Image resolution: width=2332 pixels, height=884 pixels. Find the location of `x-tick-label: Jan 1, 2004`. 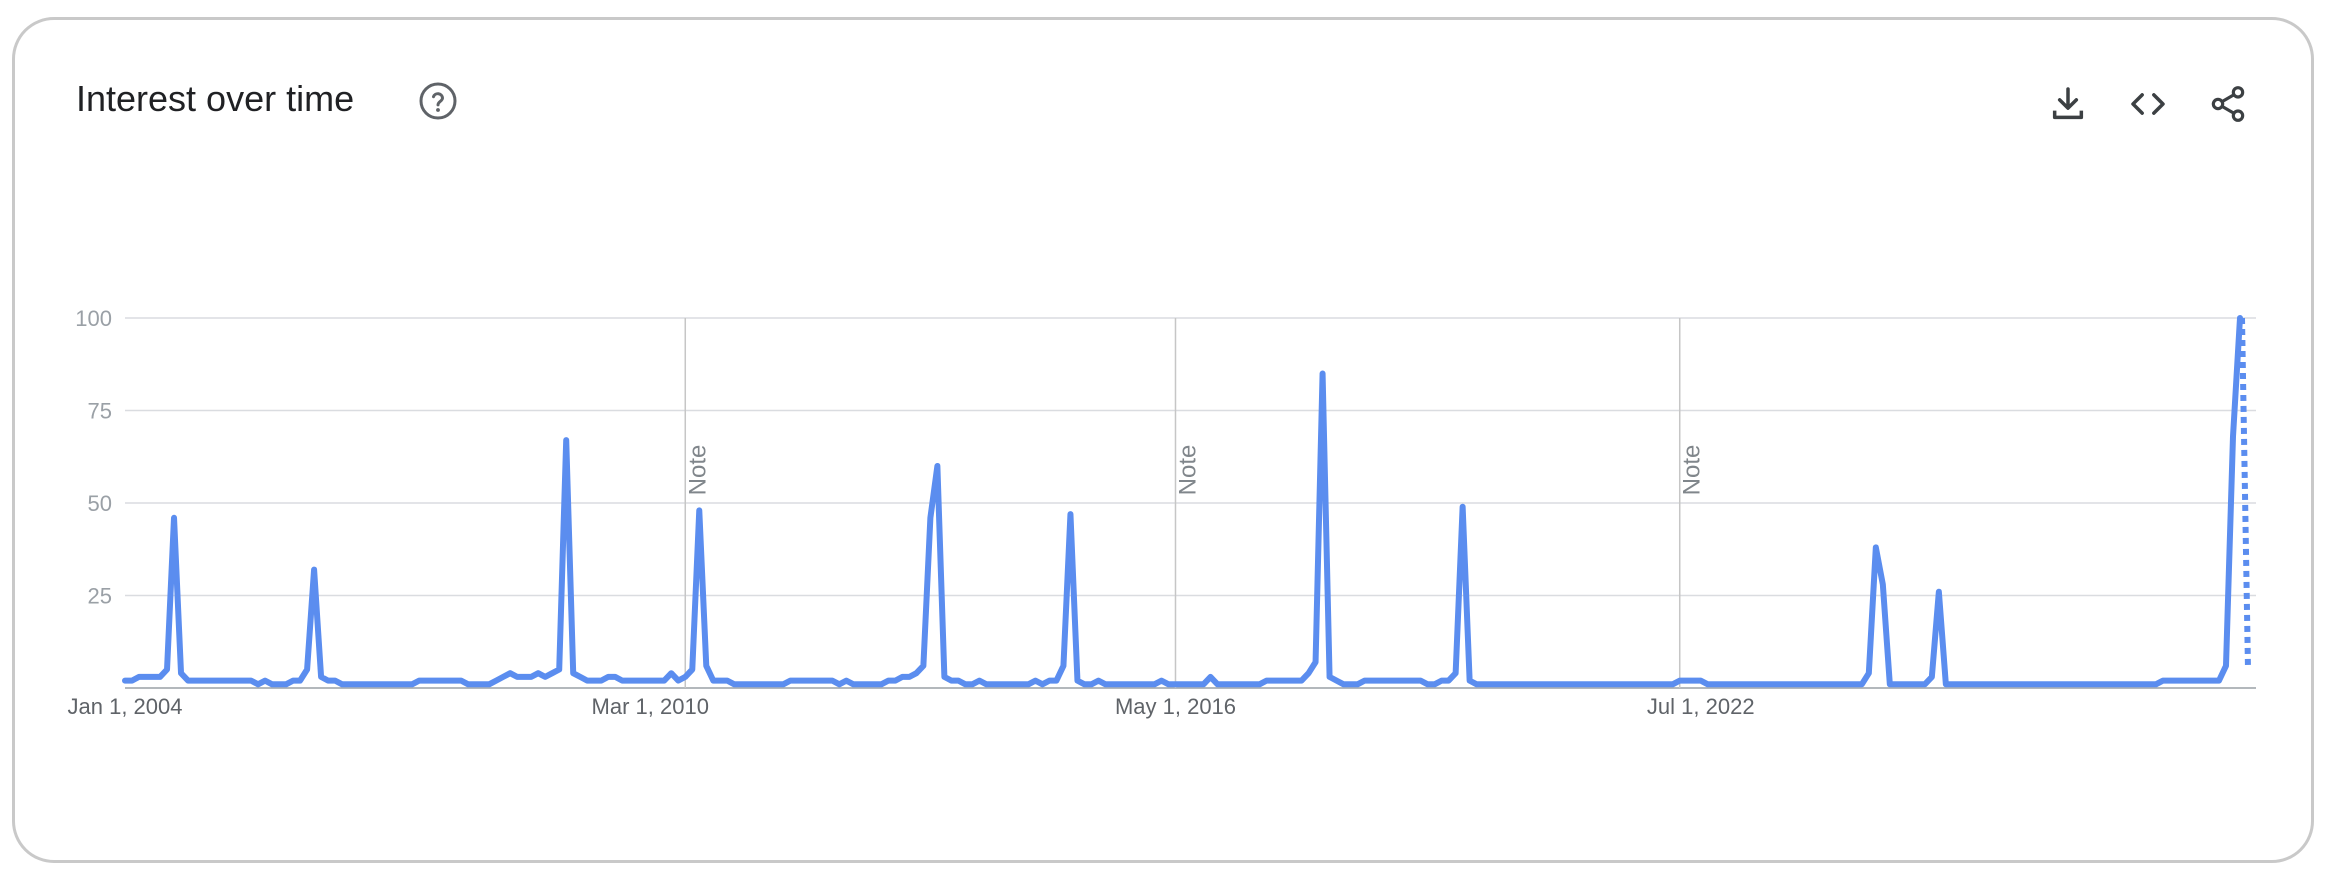

x-tick-label: Jan 1, 2004 is located at coordinates (125, 706).